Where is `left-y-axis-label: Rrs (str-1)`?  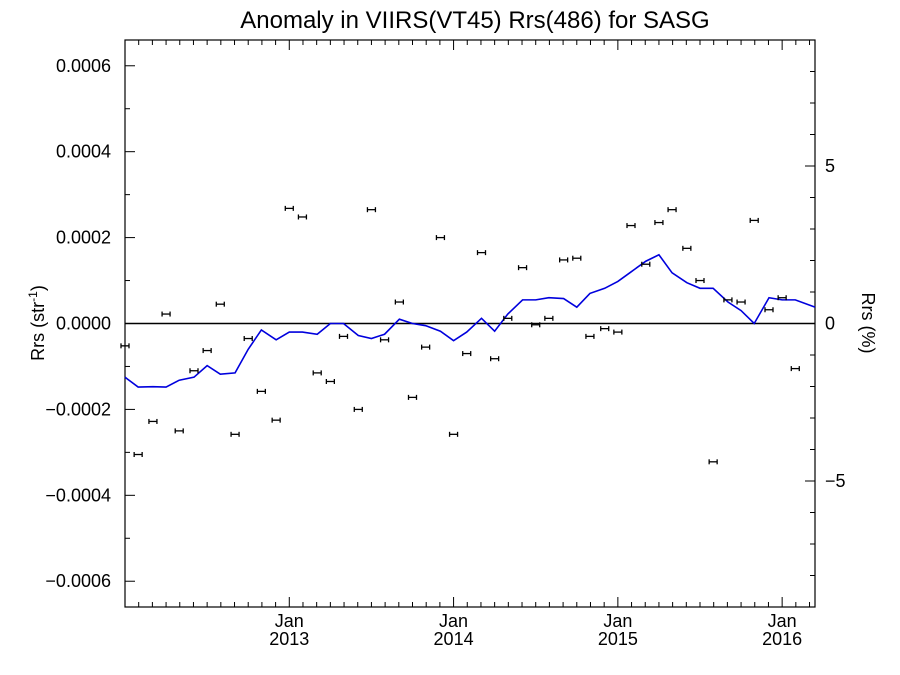
left-y-axis-label: Rrs (str-1) is located at coordinates (37, 323).